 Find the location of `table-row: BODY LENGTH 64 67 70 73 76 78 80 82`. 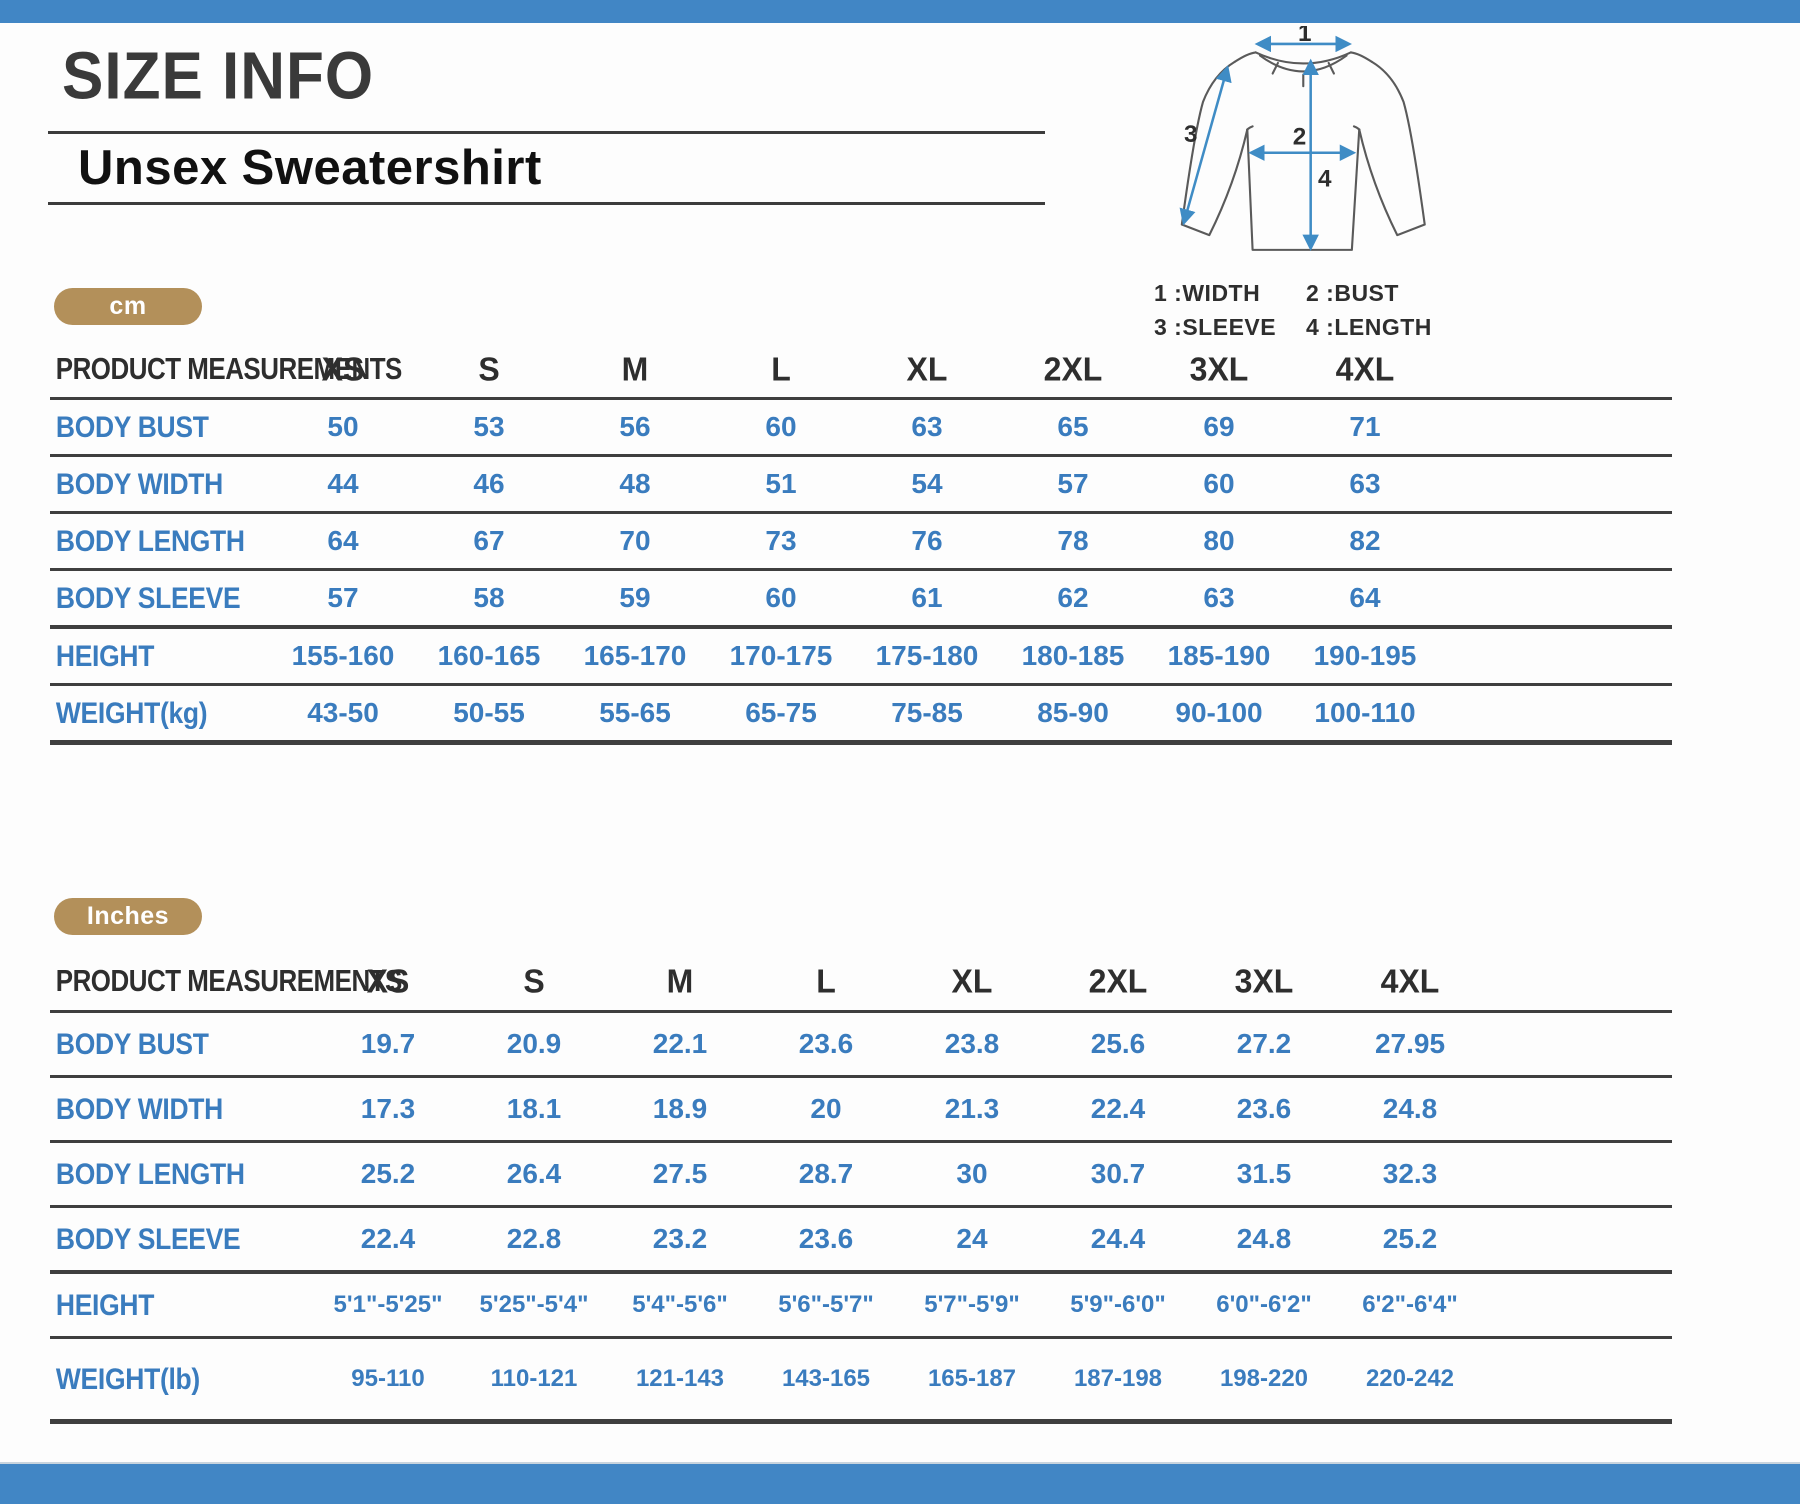

table-row: BODY LENGTH 64 67 70 73 76 78 80 82 is located at coordinates (861, 542).